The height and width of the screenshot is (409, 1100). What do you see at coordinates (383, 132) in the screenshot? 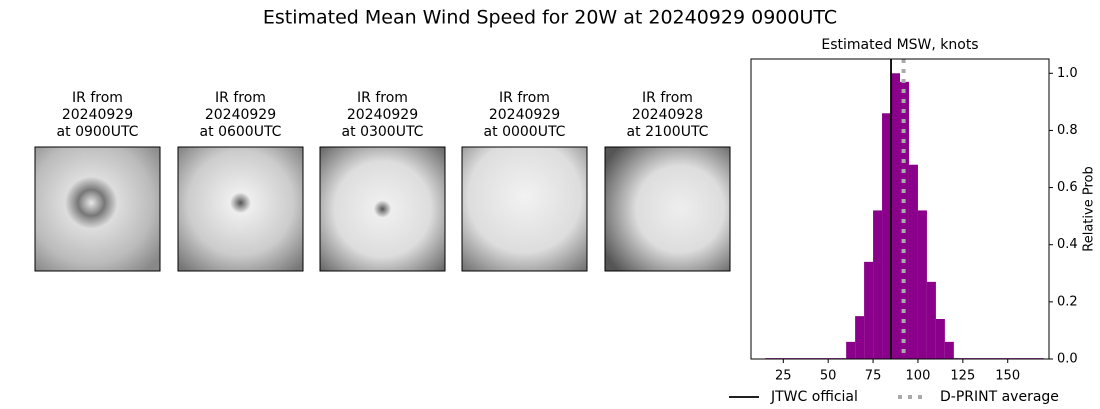
I see `panel-label: at 0300UTC` at bounding box center [383, 132].